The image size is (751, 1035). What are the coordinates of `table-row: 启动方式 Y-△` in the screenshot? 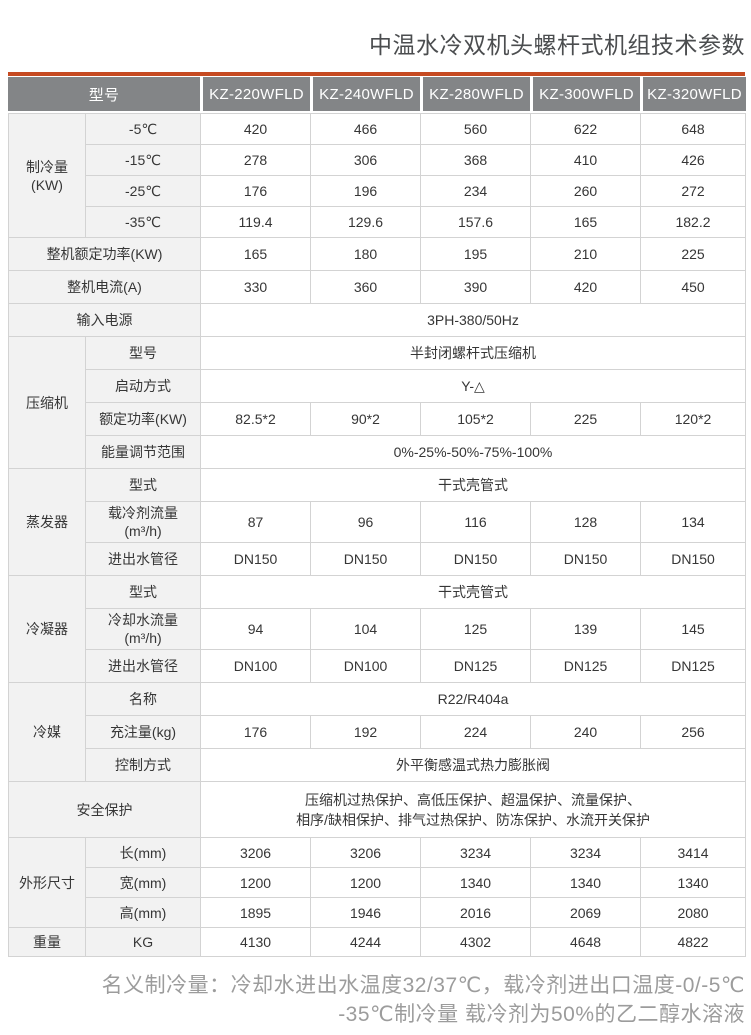 It's located at (377, 385).